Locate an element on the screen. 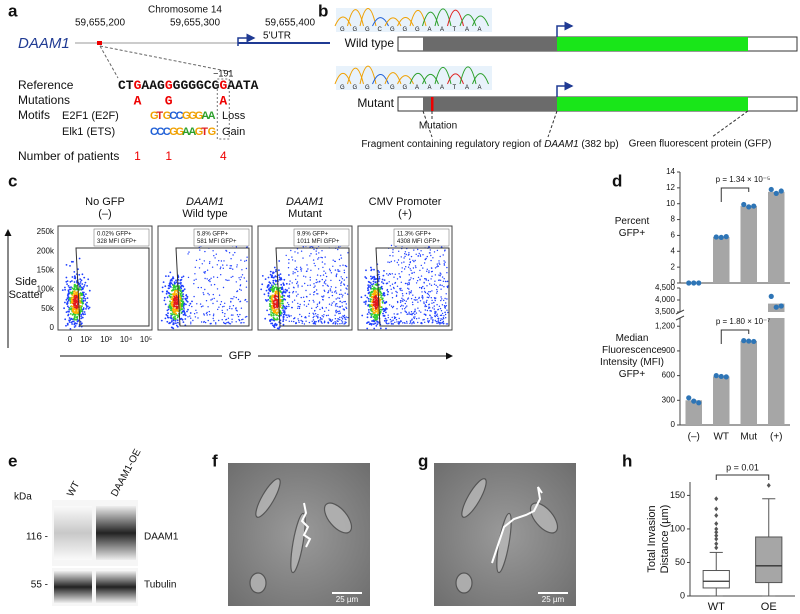  motif-name: Elk1 (ETS) is located at coordinates (88, 132).